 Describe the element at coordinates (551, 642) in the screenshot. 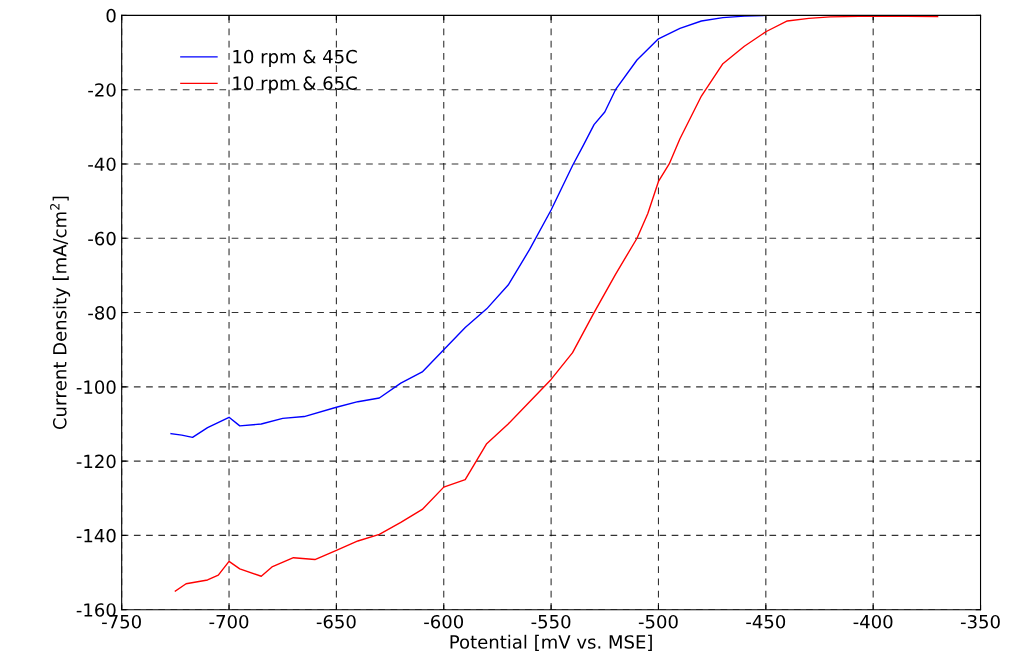

I see `x-axis-title: Potential [mV vs. MSE]` at that location.